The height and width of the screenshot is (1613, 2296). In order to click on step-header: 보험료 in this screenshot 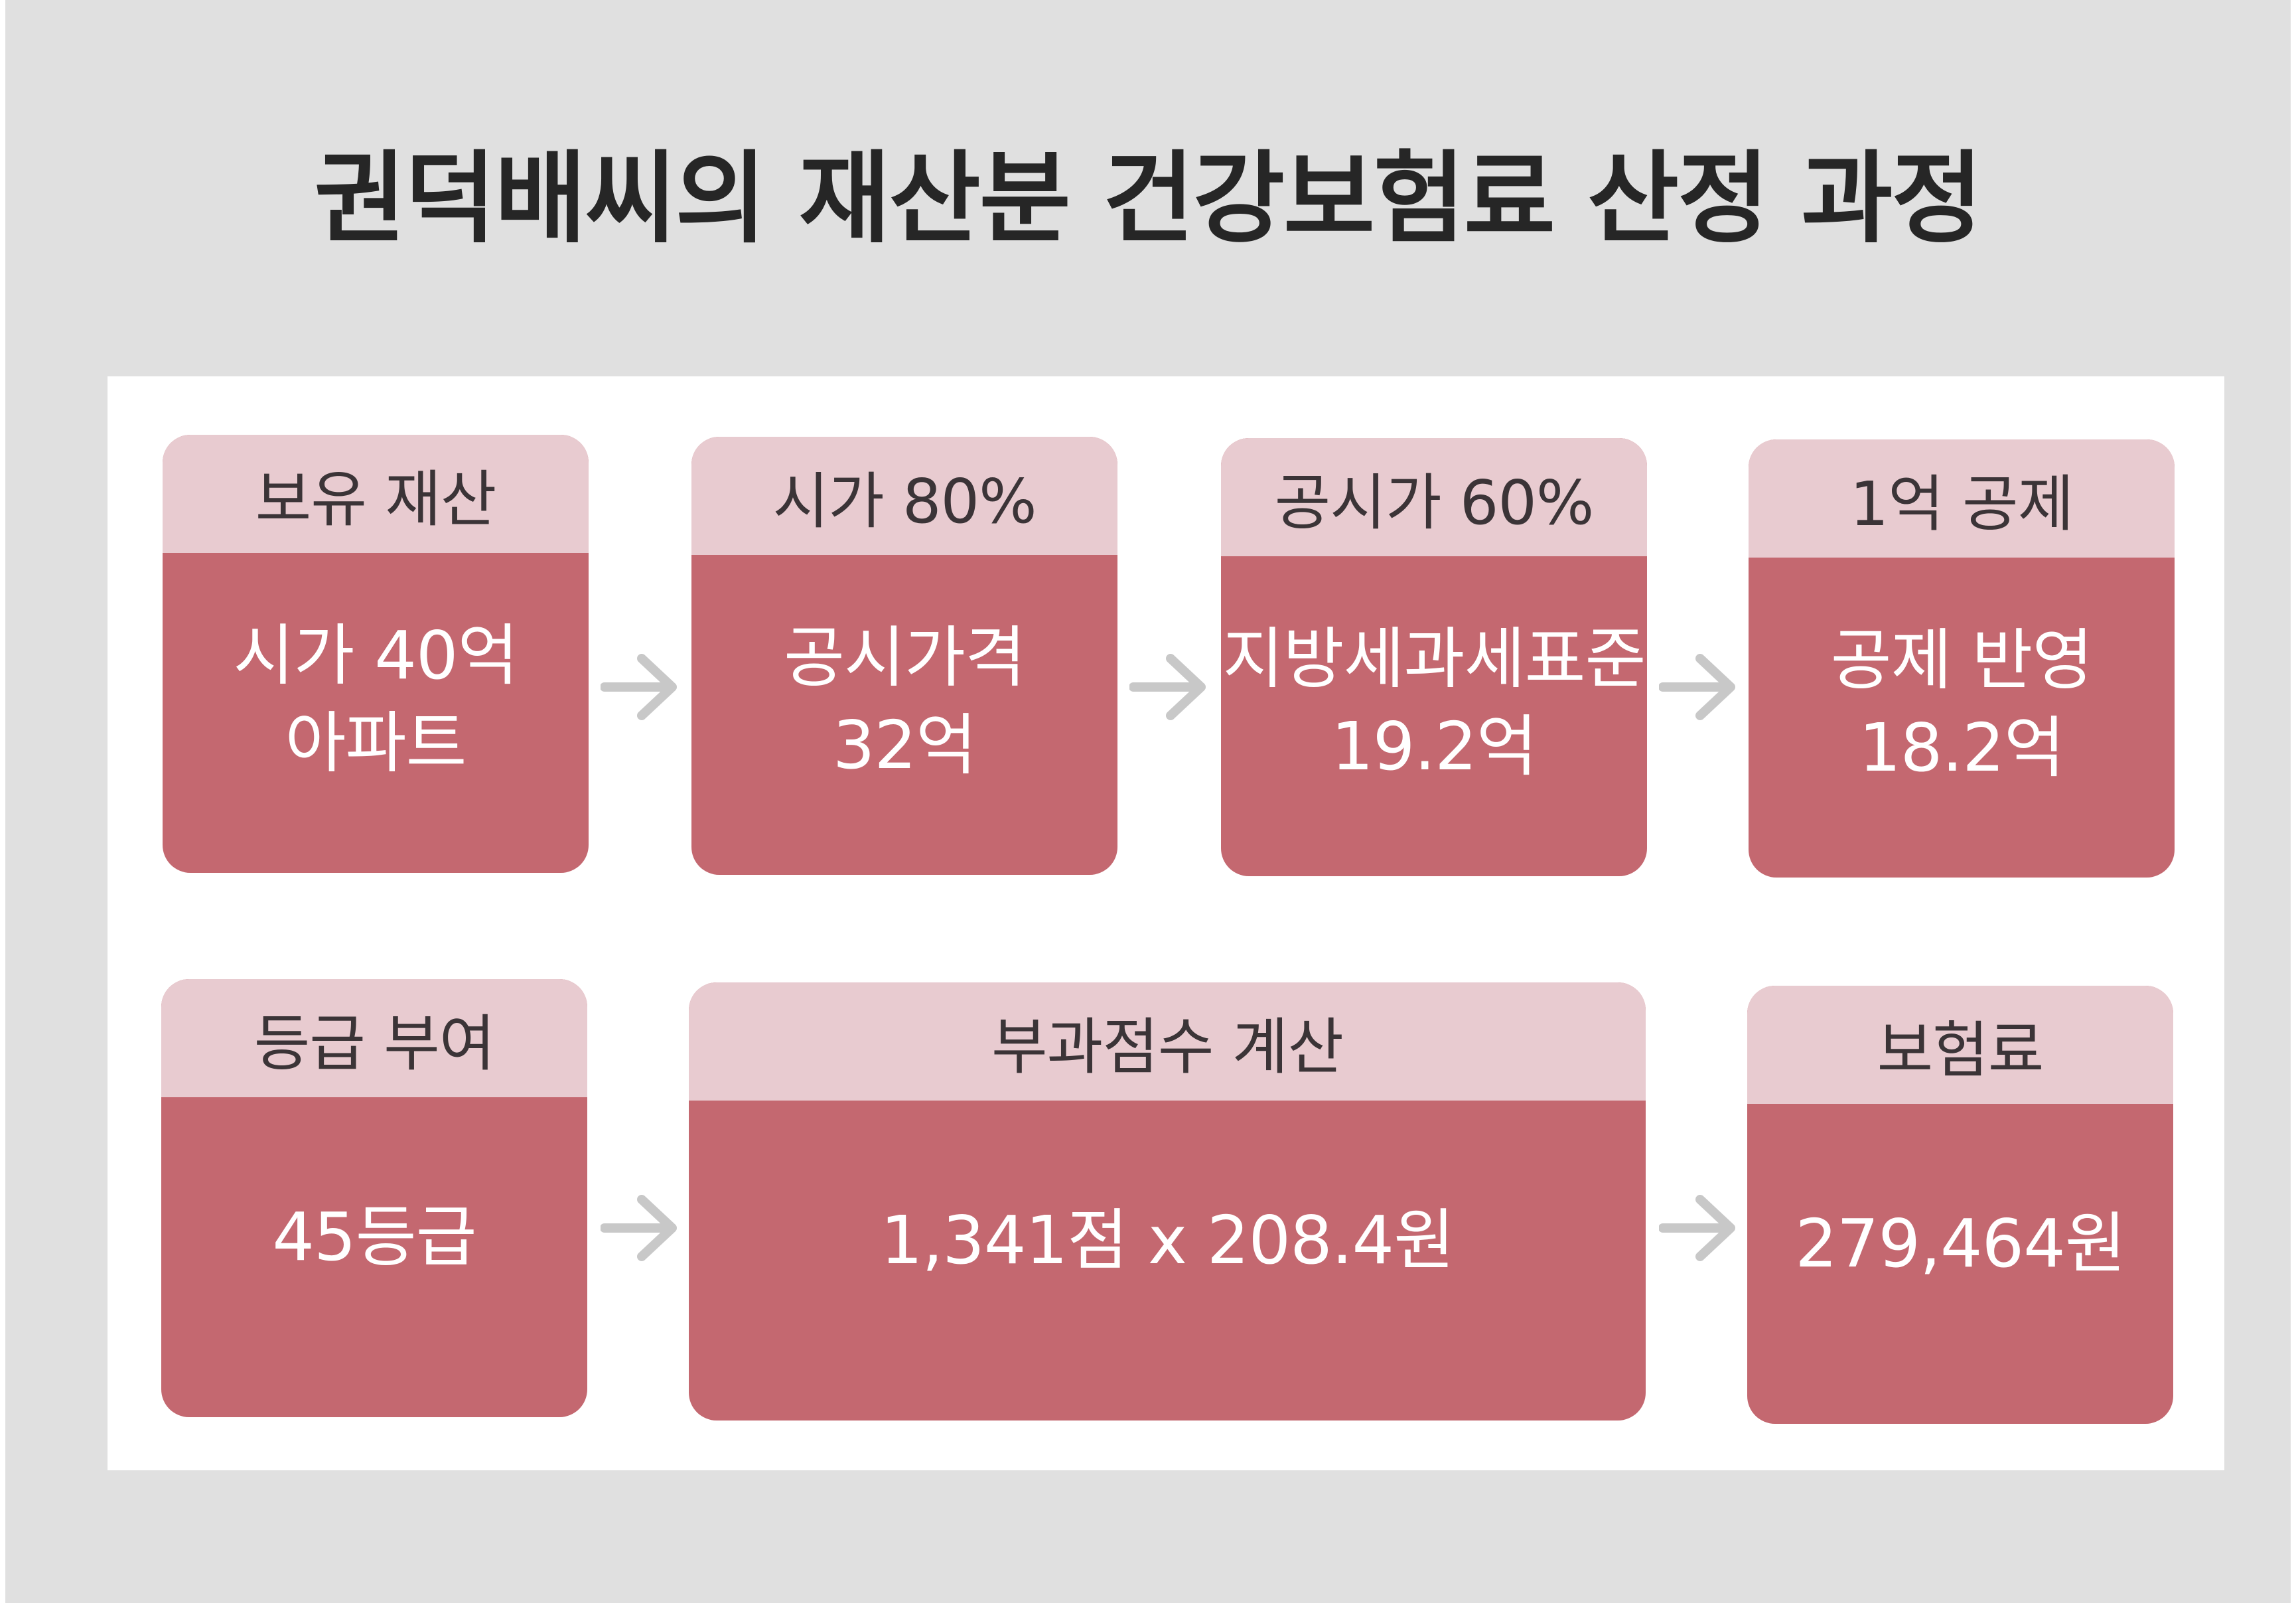, I will do `click(1960, 1045)`.